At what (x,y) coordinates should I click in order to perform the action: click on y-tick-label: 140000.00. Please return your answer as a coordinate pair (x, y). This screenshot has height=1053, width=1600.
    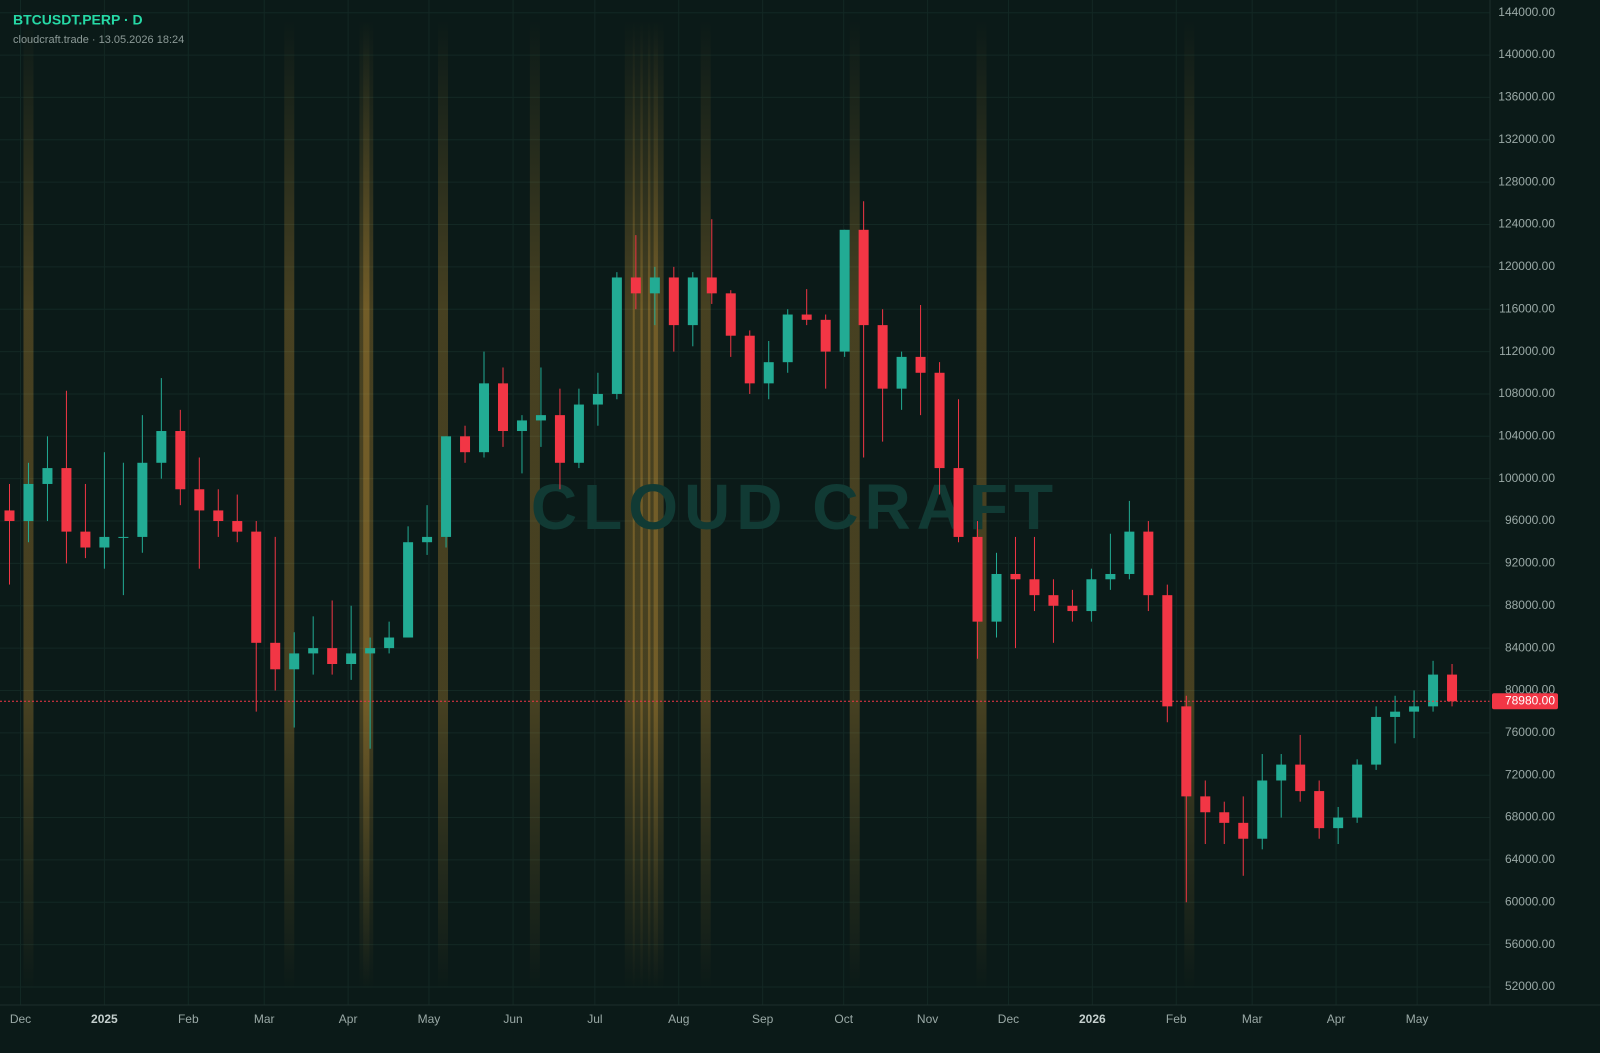
    Looking at the image, I should click on (1526, 54).